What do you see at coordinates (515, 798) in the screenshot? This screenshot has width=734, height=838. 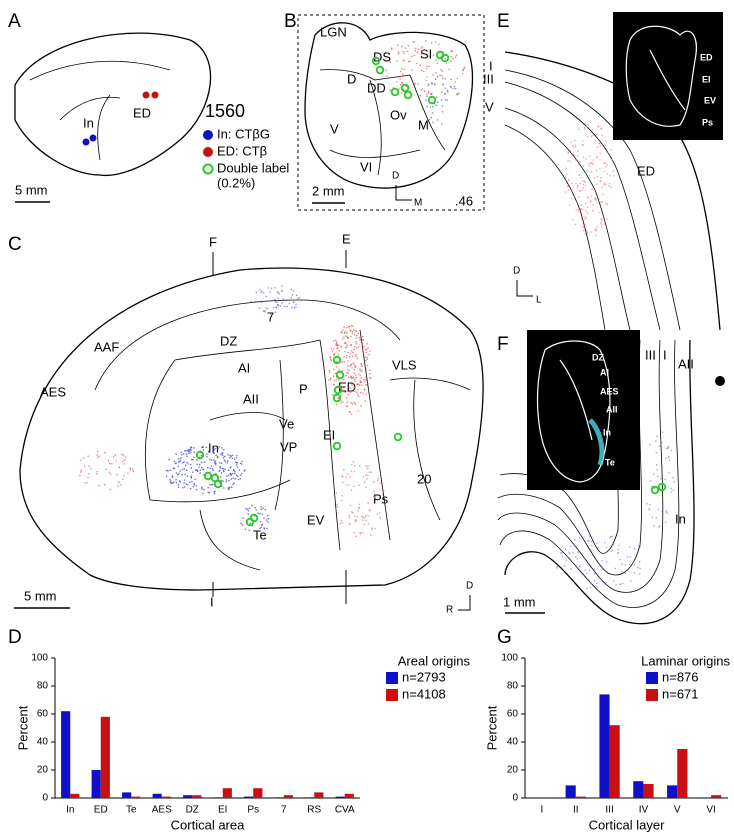 I see `y-tick-label: 0` at bounding box center [515, 798].